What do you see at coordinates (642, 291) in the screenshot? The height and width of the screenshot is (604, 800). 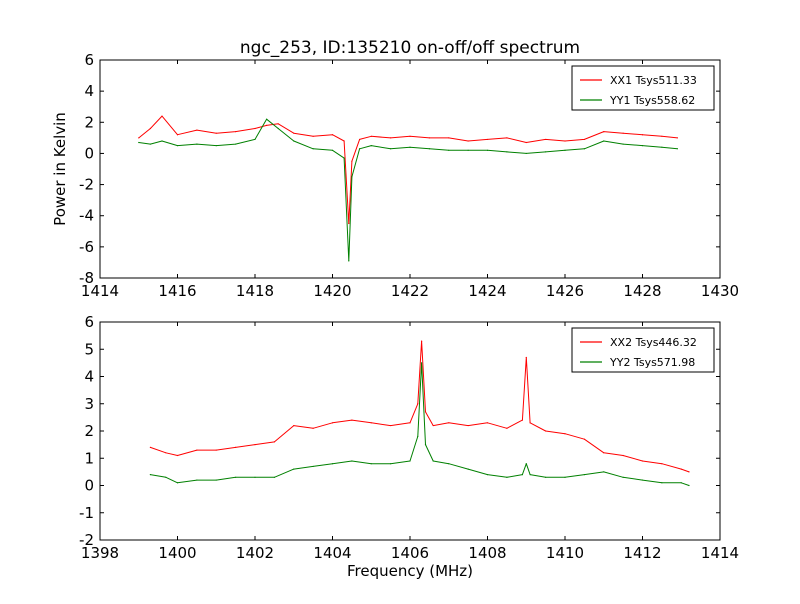 I see `x-tick-label: 1428` at bounding box center [642, 291].